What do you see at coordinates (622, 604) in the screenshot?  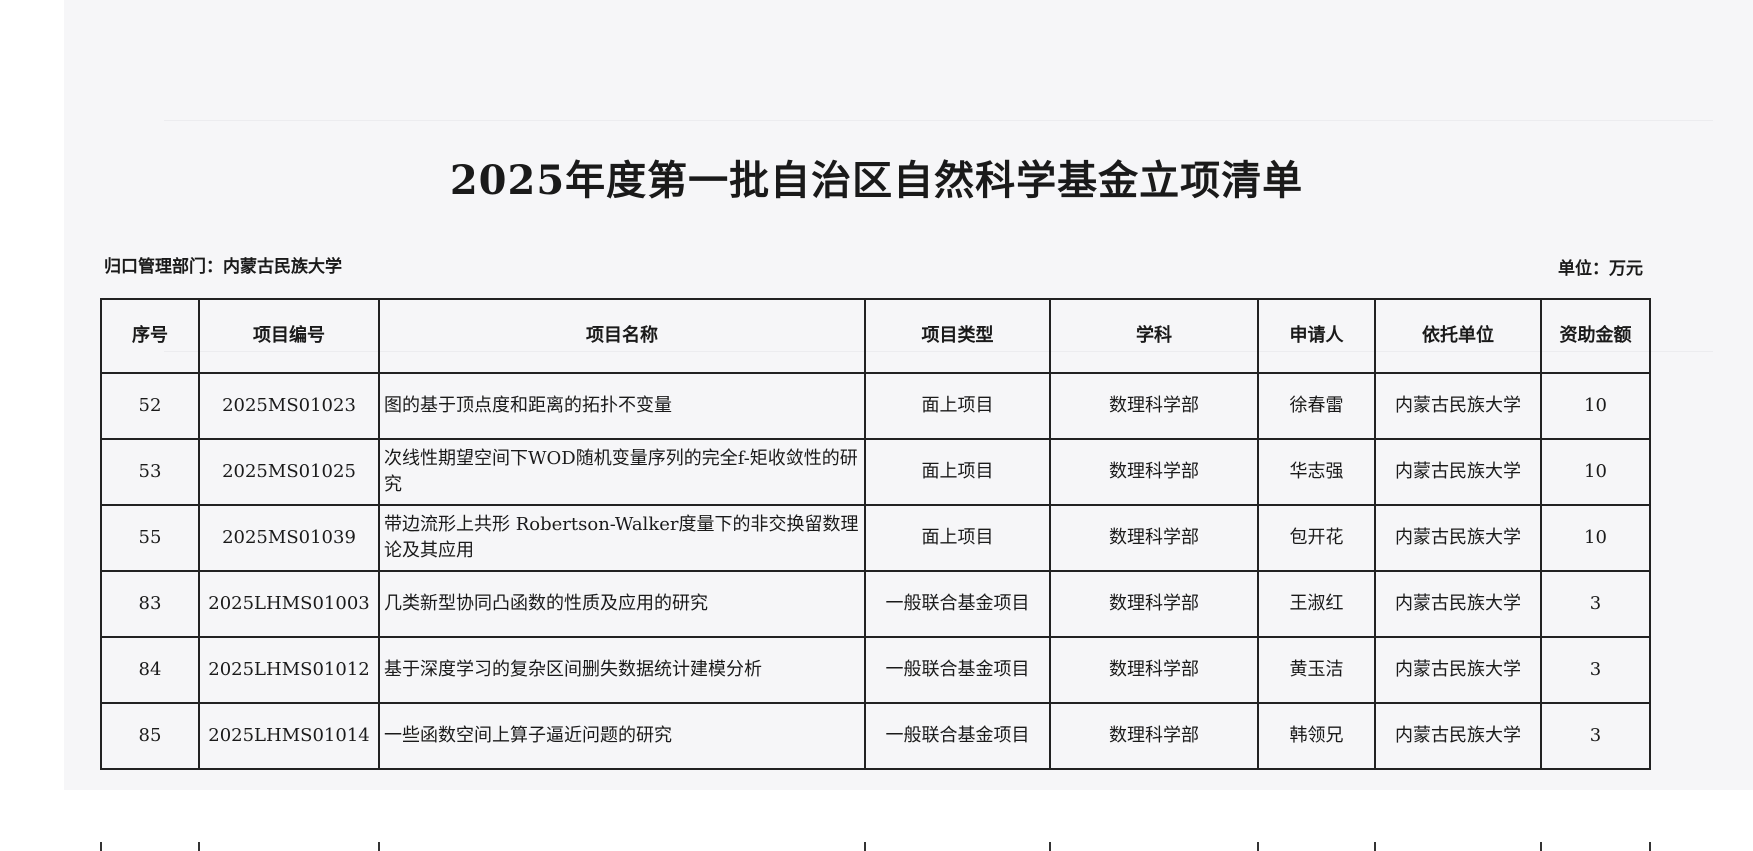 I see `cell-project-name: 几类新型协同凸函数的性质及应用的研究` at bounding box center [622, 604].